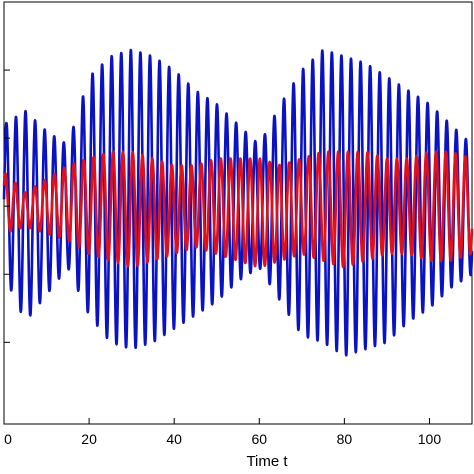 The image size is (474, 474). What do you see at coordinates (259, 439) in the screenshot?
I see `x-tick-label-3: 60` at bounding box center [259, 439].